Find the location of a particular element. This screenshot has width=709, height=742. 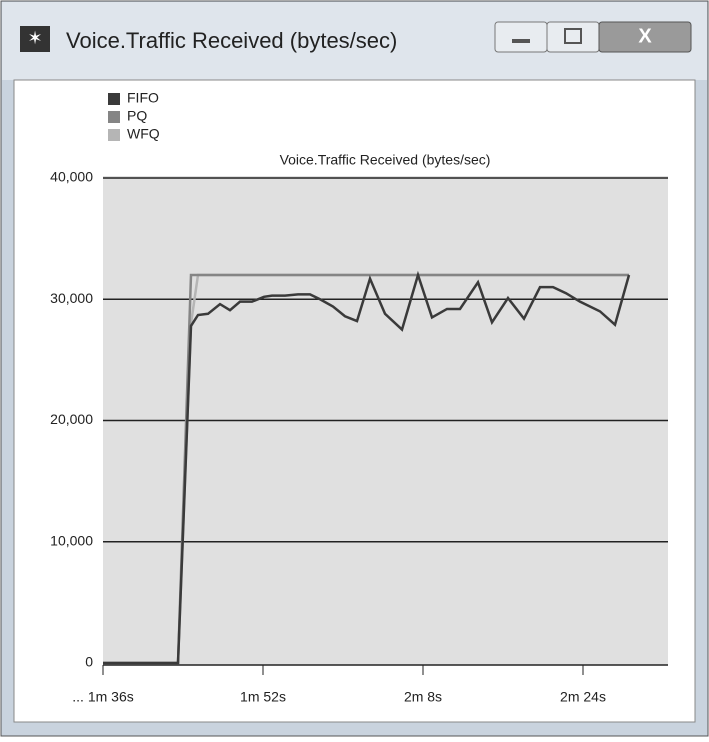

close-icon: X is located at coordinates (645, 36).